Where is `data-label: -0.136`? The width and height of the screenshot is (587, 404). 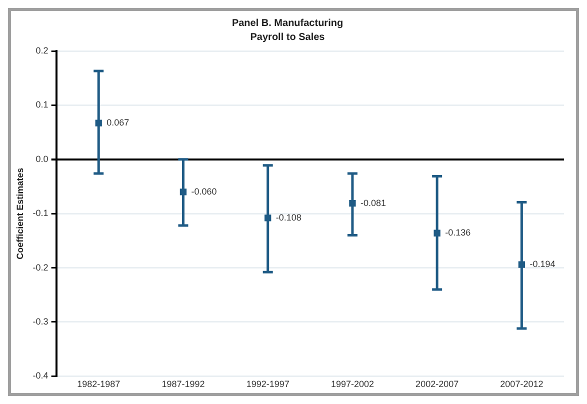 data-label: -0.136 is located at coordinates (458, 233).